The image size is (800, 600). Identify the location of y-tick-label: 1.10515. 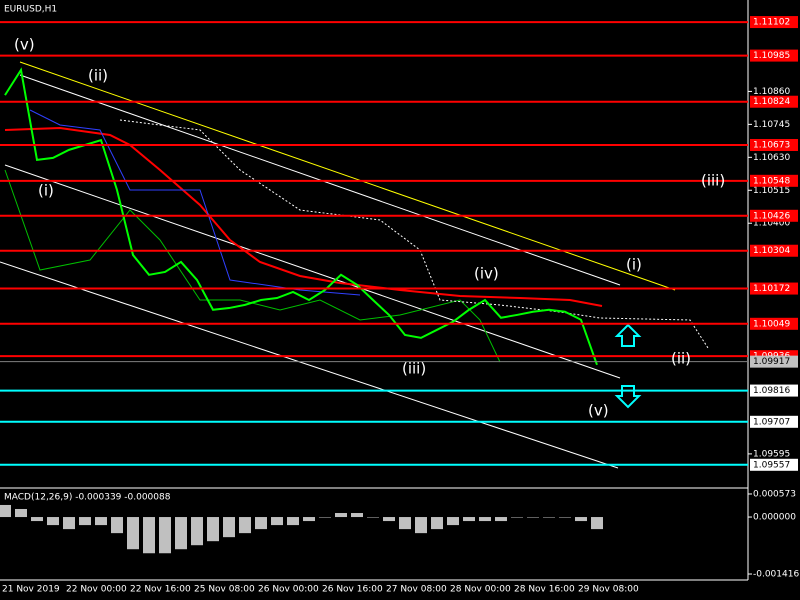
(771, 191).